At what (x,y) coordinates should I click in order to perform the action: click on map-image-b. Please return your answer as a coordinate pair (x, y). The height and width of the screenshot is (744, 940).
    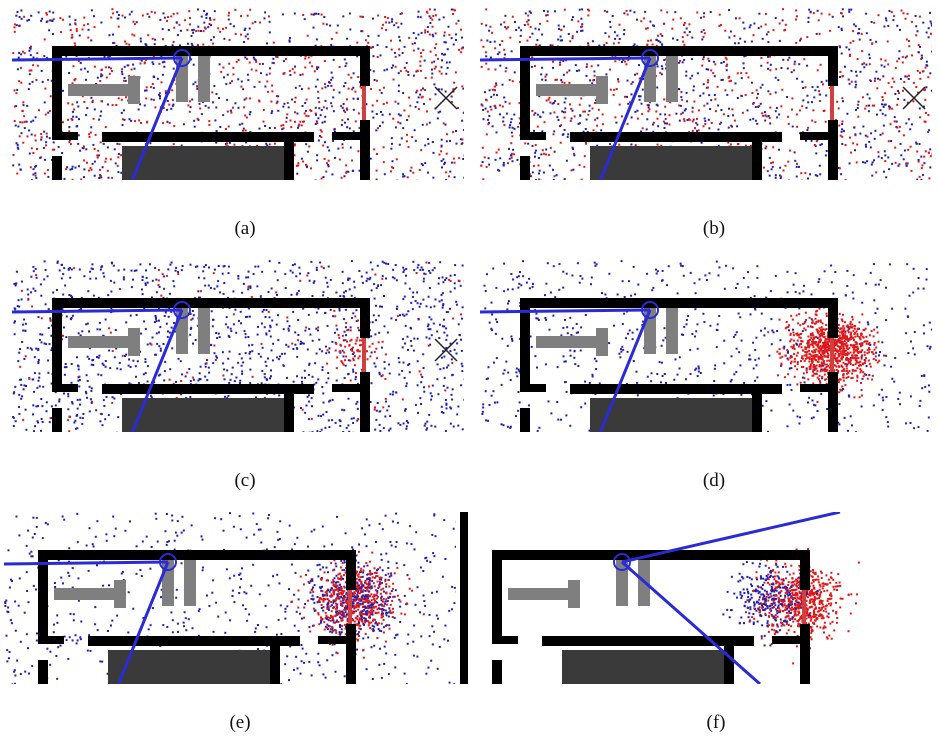
    Looking at the image, I should click on (706, 94).